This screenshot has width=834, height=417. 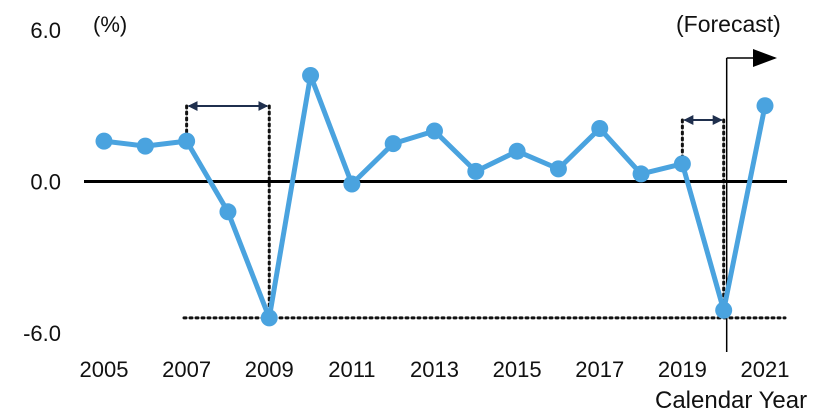 I want to click on y-tick-label: 6.0, so click(x=45, y=30).